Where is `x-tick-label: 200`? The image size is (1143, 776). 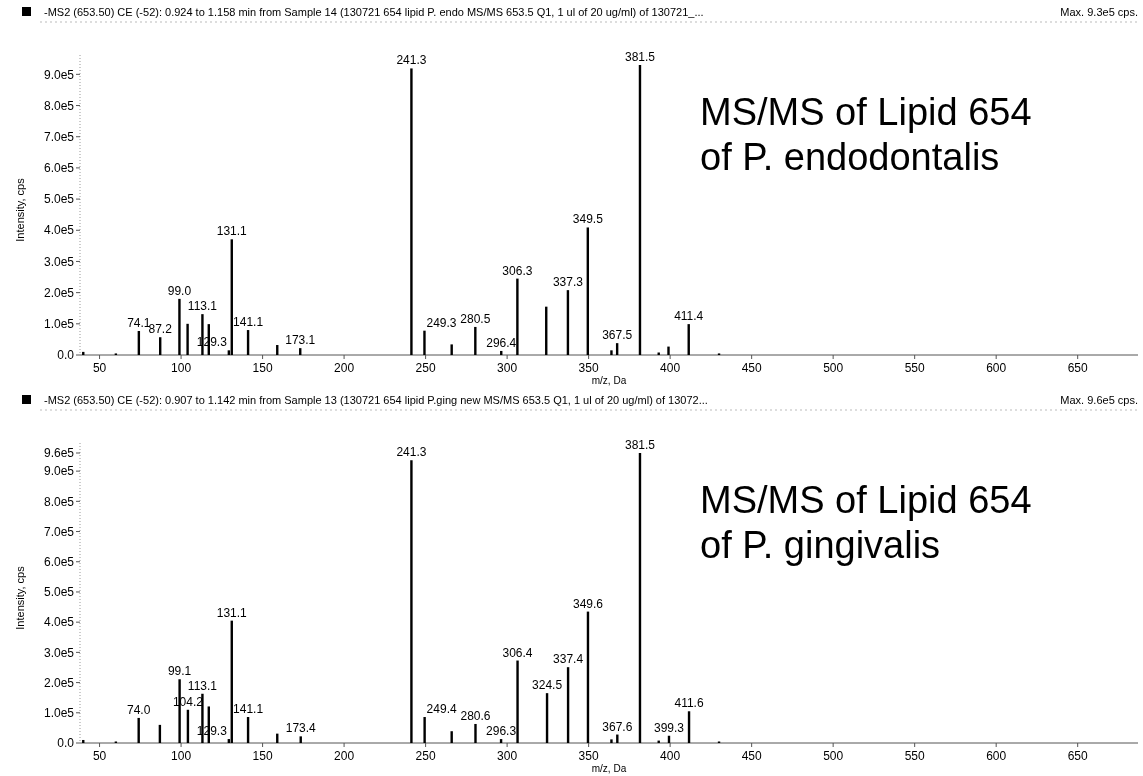
x-tick-label: 200 is located at coordinates (344, 756).